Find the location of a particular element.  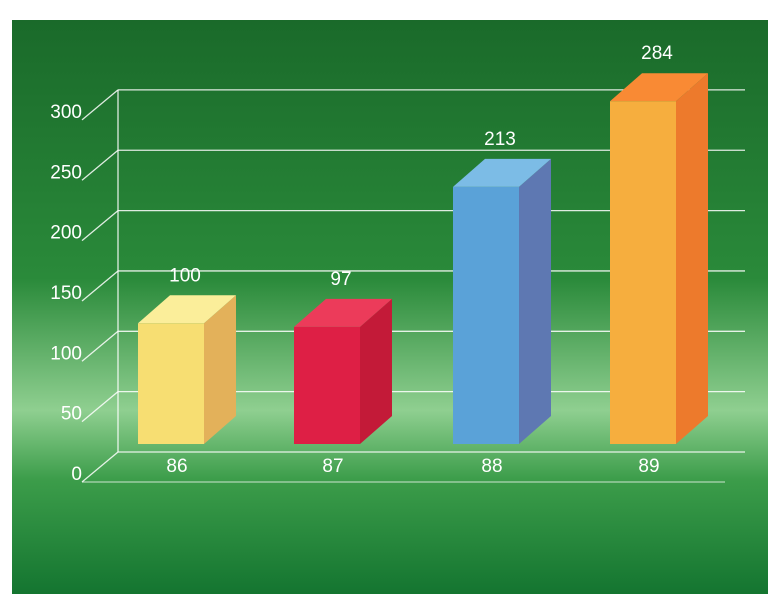

data-label: 97 is located at coordinates (340, 279).